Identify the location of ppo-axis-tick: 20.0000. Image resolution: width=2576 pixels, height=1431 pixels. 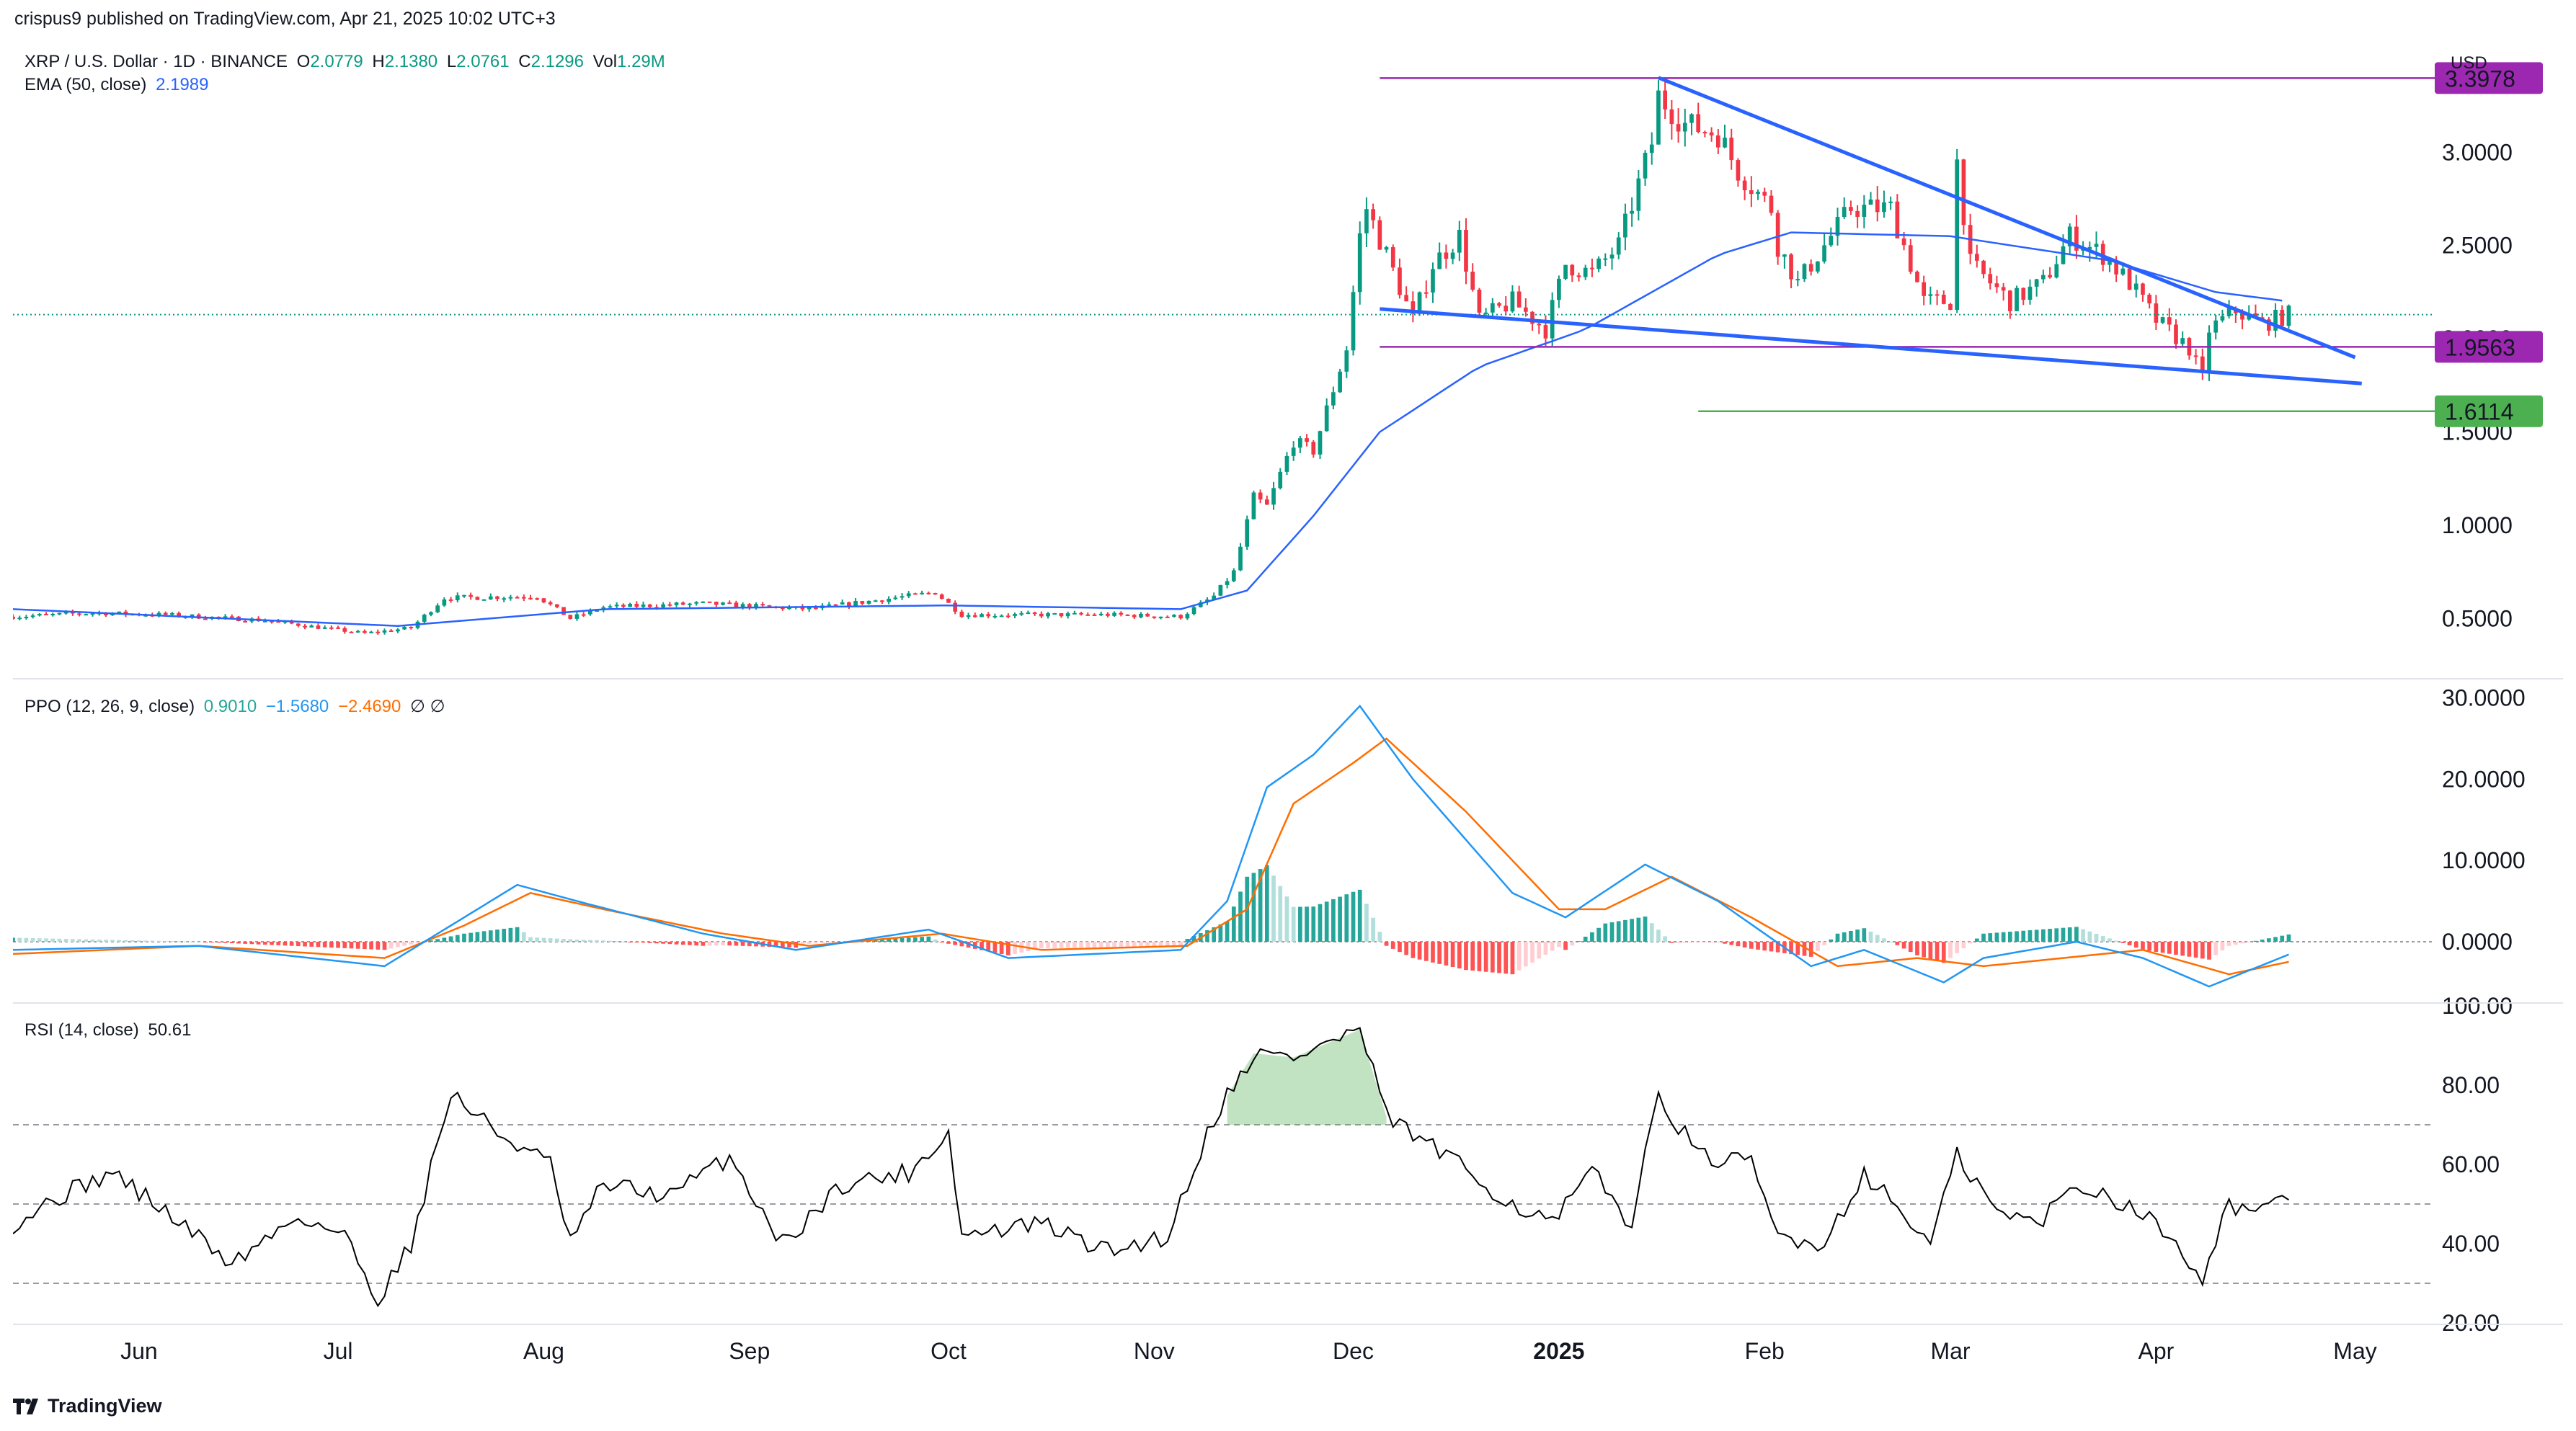
(2484, 779).